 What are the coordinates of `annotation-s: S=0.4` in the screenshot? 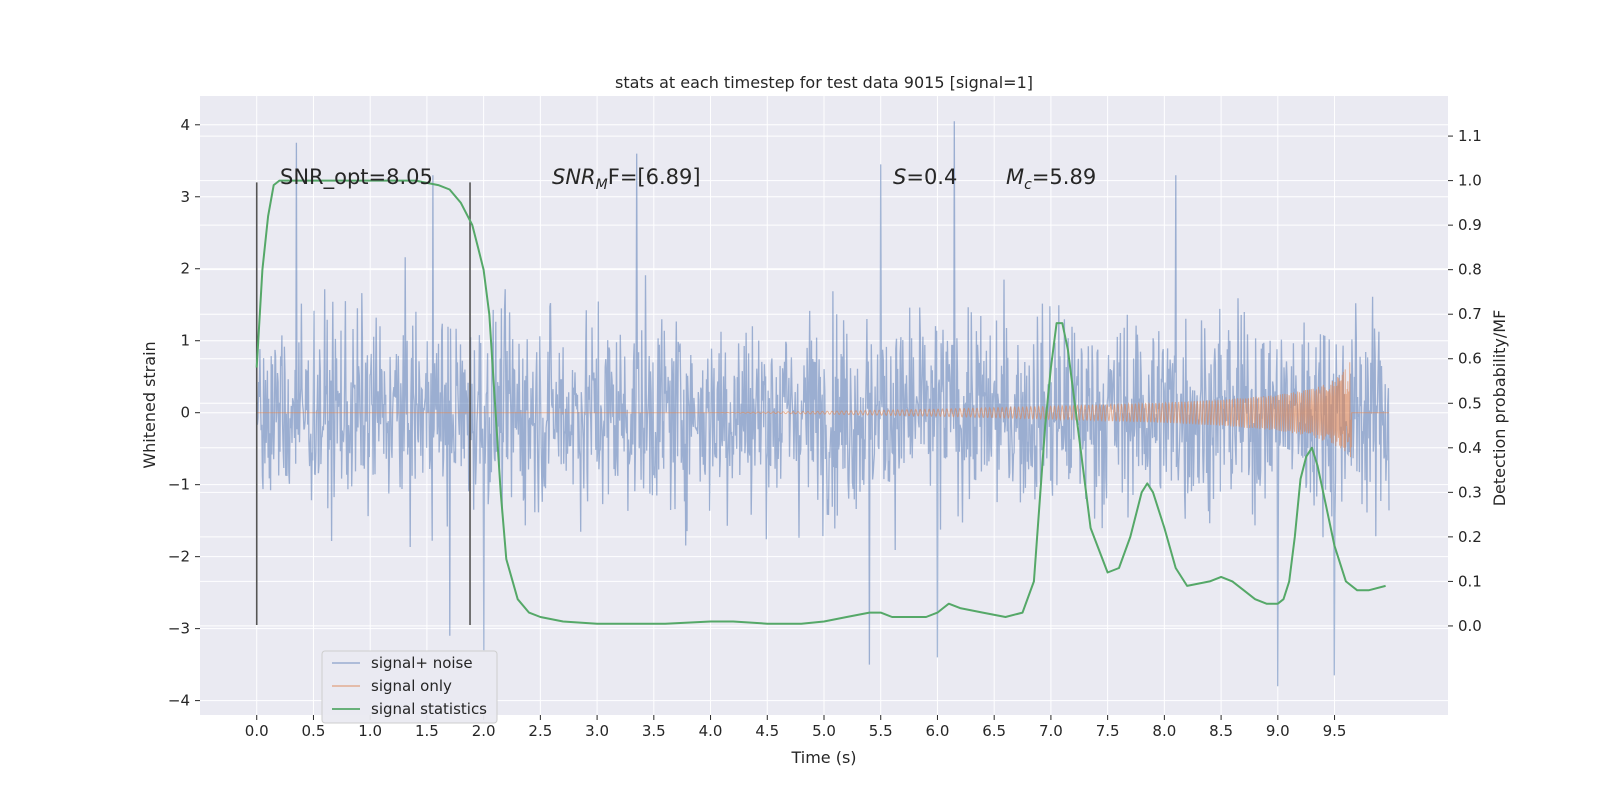 It's located at (925, 177).